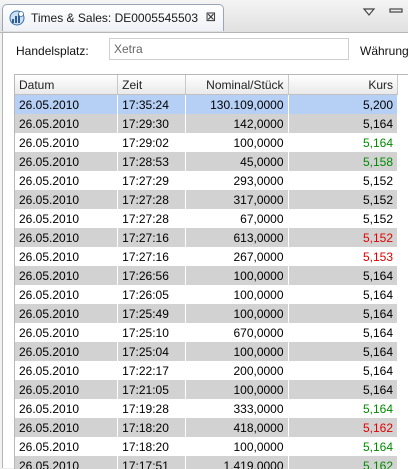 The image size is (408, 469). Describe the element at coordinates (237, 161) in the screenshot. I see `cell-nominal: 45,0000` at that location.